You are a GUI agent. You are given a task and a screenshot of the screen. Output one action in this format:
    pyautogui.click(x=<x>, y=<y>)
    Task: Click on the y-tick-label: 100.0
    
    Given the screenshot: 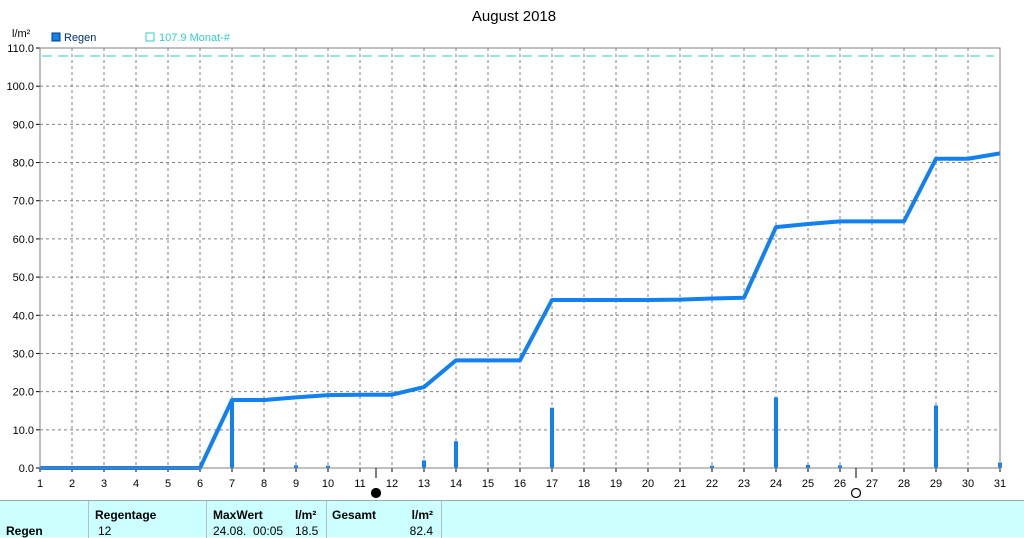 What is the action you would take?
    pyautogui.click(x=20, y=87)
    